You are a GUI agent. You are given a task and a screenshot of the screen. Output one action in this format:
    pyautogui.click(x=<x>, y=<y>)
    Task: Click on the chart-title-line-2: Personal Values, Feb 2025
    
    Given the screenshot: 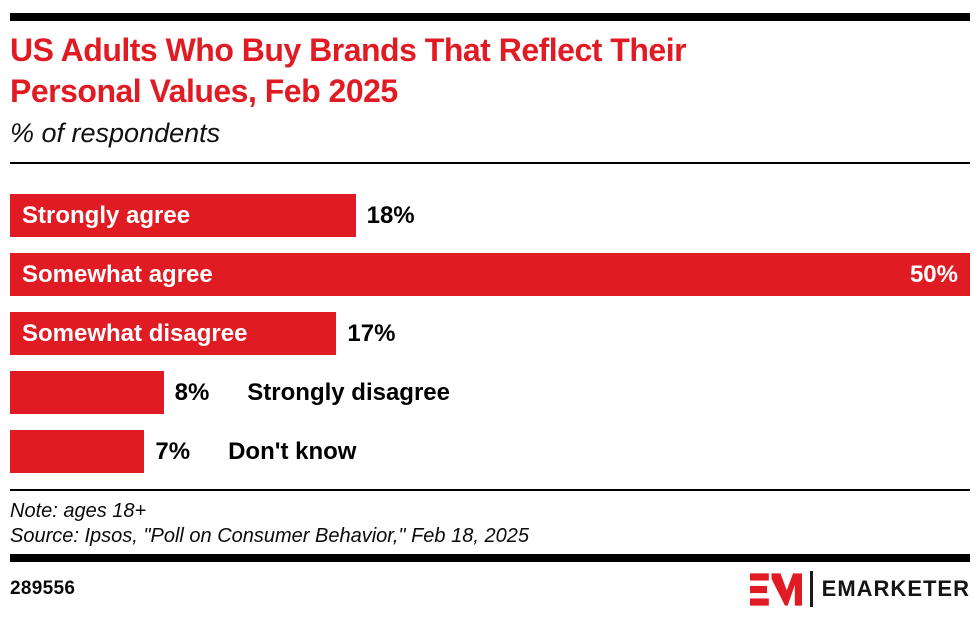 What is the action you would take?
    pyautogui.click(x=204, y=91)
    